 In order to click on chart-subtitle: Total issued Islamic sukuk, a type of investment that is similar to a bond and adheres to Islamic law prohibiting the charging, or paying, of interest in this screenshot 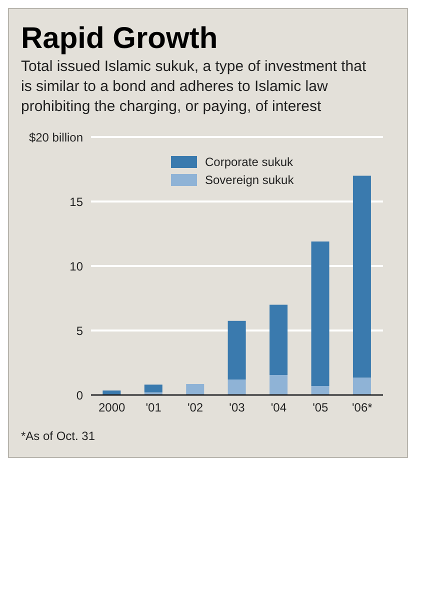, I will do `click(194, 87)`.